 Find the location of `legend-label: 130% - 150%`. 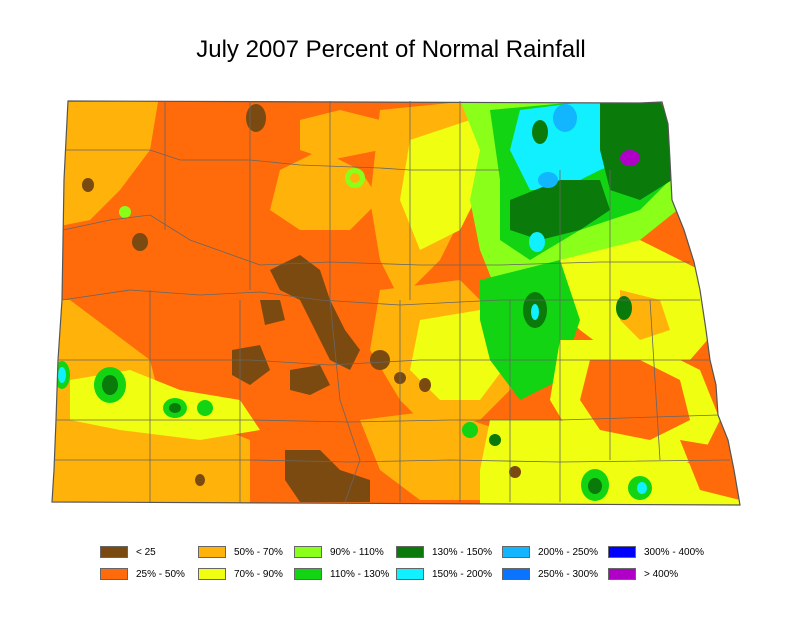

legend-label: 130% - 150% is located at coordinates (462, 552).